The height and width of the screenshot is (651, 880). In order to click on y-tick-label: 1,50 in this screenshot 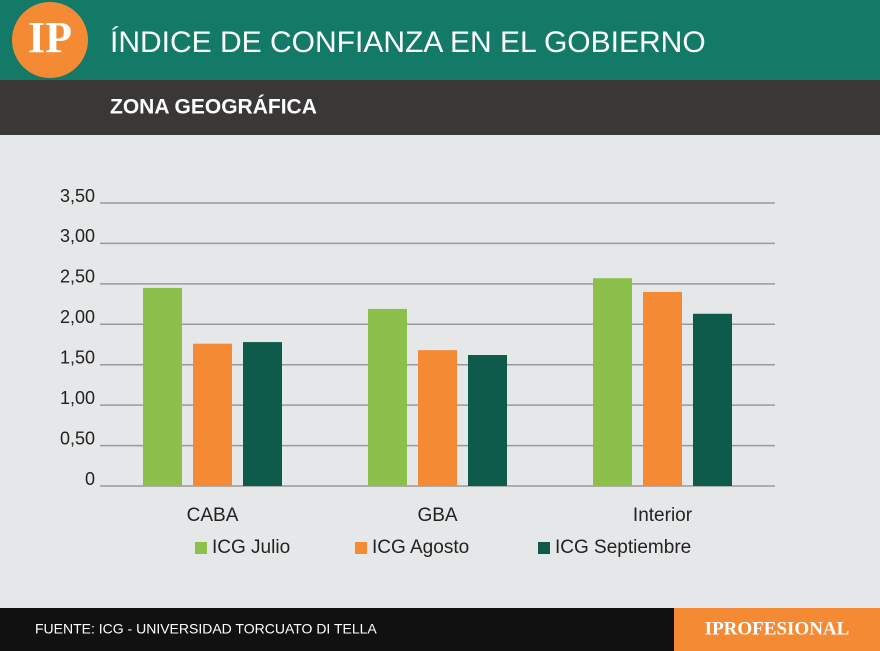, I will do `click(77, 357)`.